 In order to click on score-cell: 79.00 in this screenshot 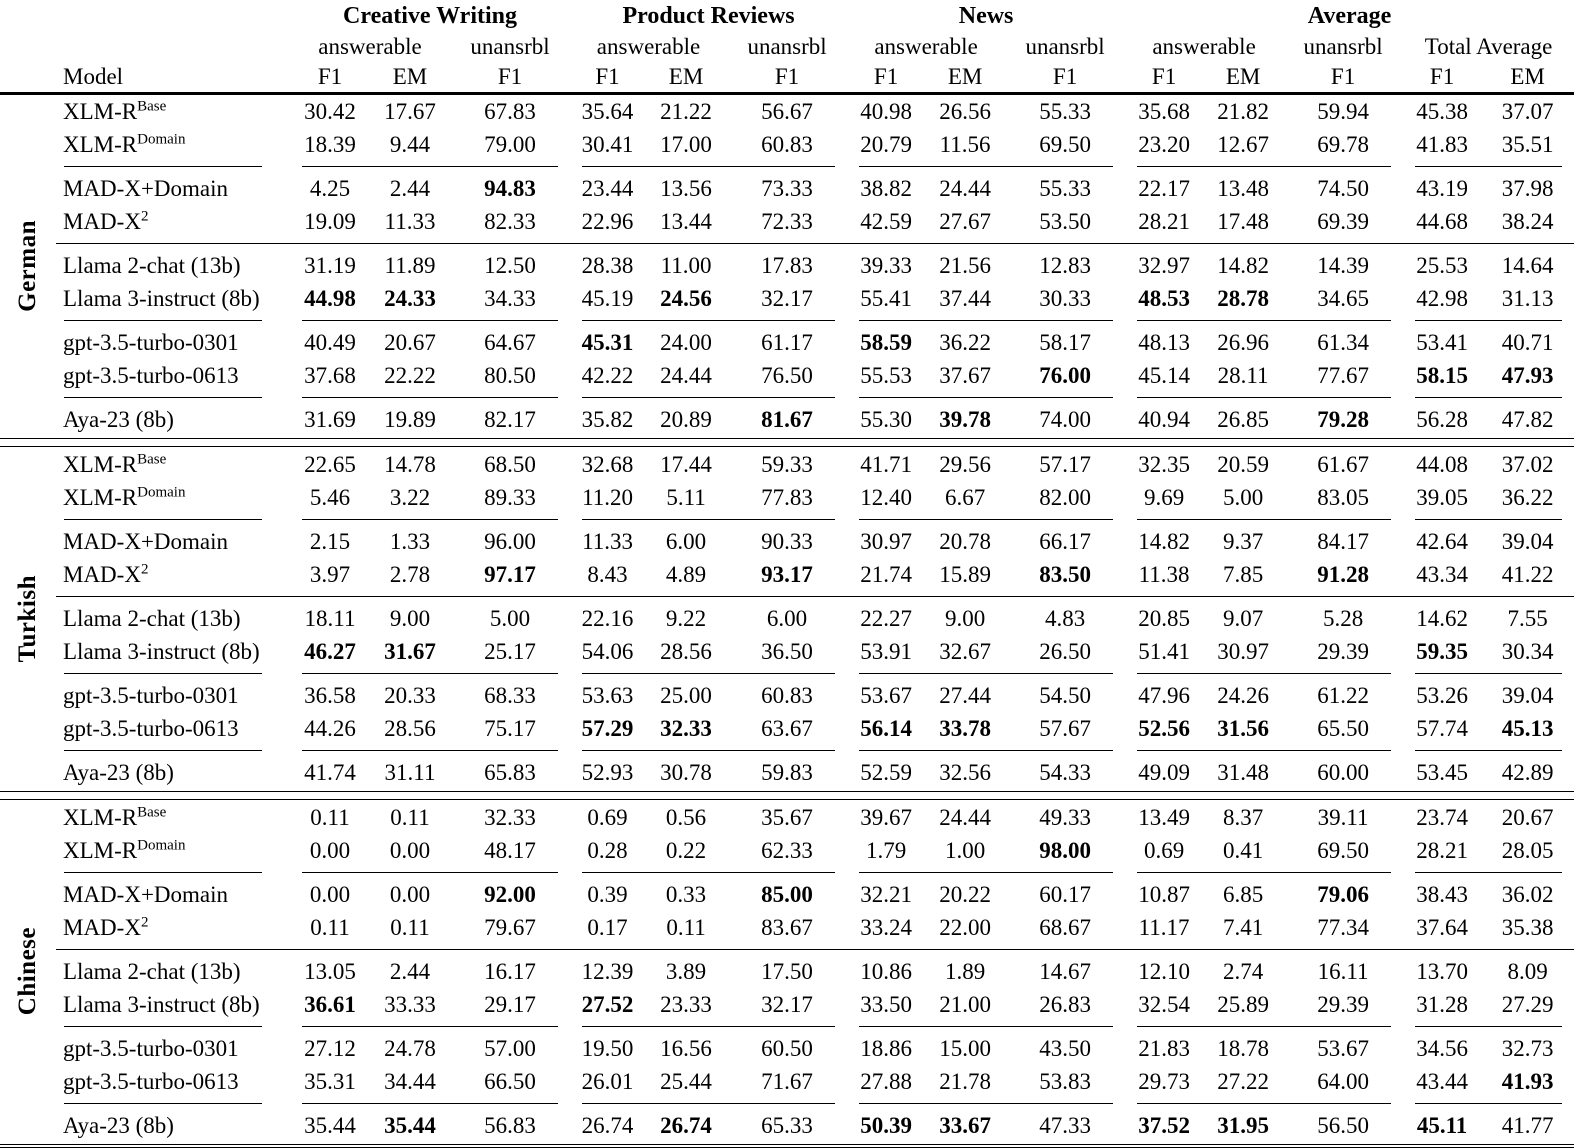, I will do `click(510, 144)`.